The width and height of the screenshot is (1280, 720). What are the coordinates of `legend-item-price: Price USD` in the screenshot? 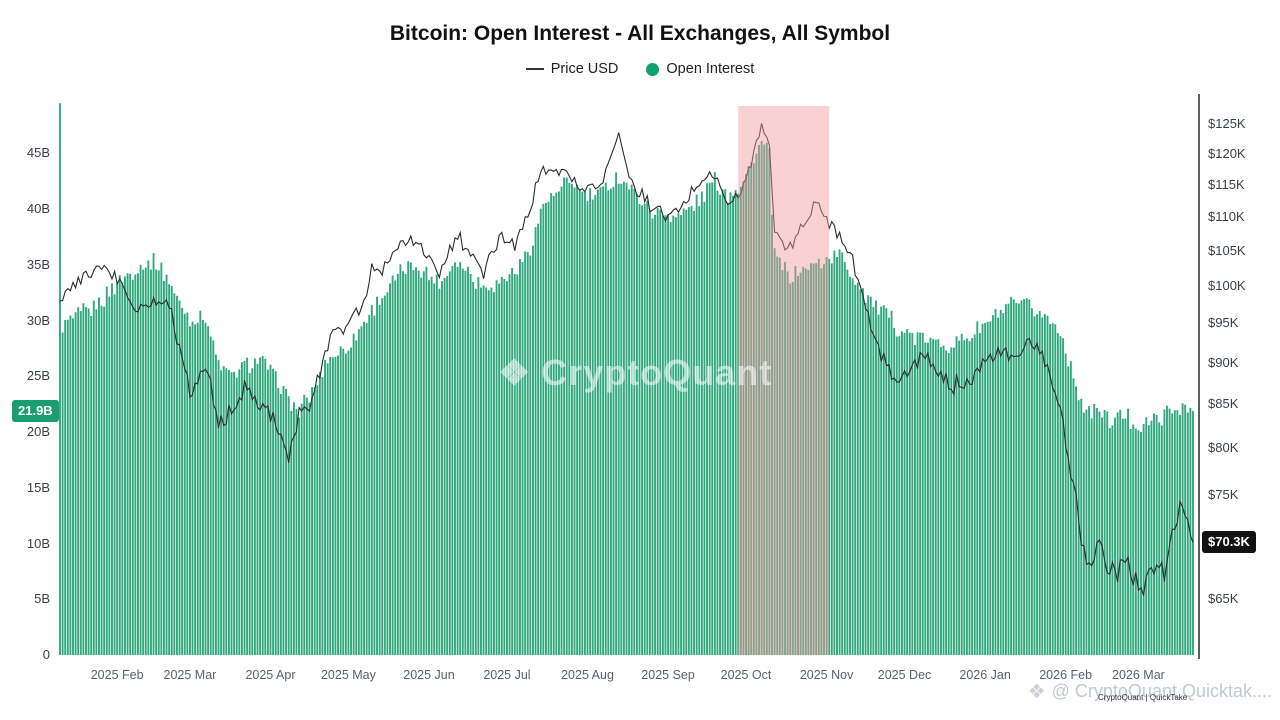 It's located at (572, 69).